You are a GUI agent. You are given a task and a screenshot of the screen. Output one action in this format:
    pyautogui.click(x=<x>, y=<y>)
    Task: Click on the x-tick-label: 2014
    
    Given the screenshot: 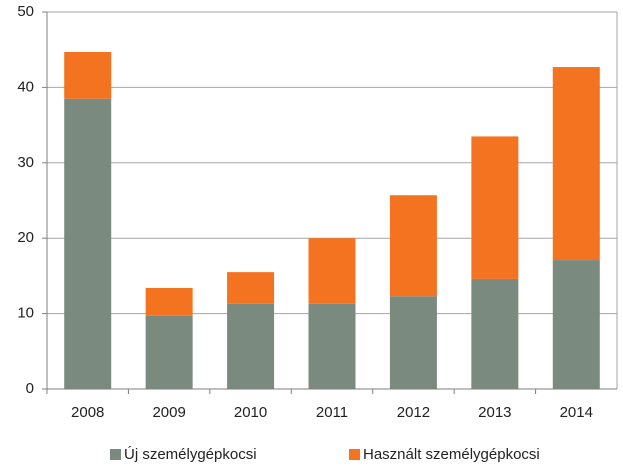 What is the action you would take?
    pyautogui.click(x=576, y=412)
    